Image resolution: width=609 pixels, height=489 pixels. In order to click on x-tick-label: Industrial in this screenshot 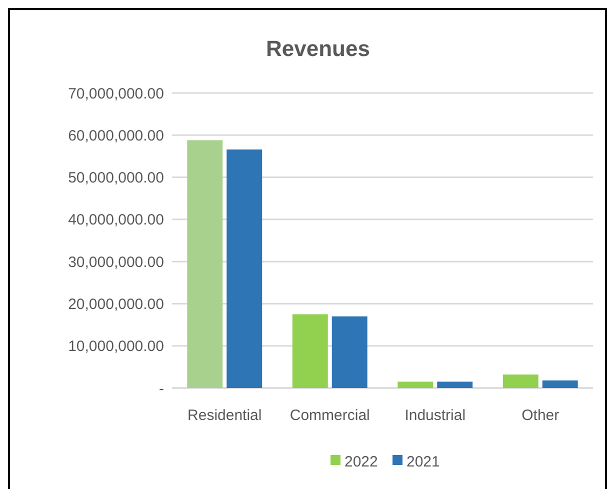, I will do `click(435, 415)`.